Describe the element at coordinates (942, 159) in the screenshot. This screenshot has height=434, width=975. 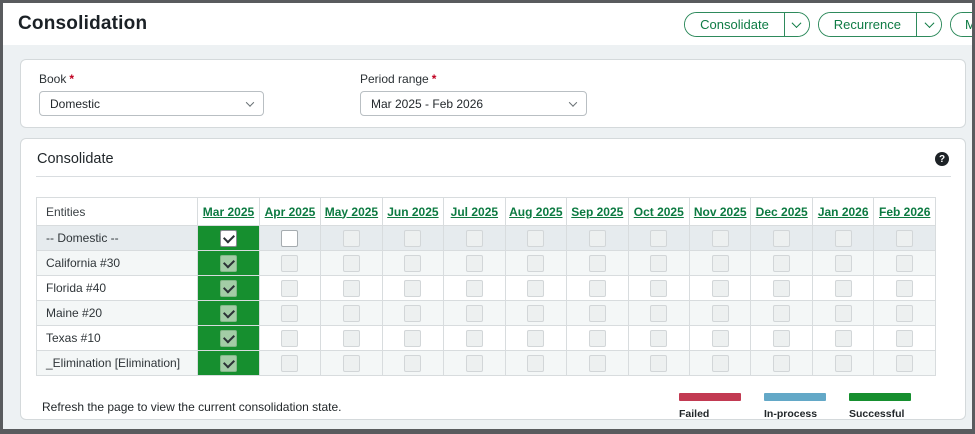
I see `help-icon: ?` at that location.